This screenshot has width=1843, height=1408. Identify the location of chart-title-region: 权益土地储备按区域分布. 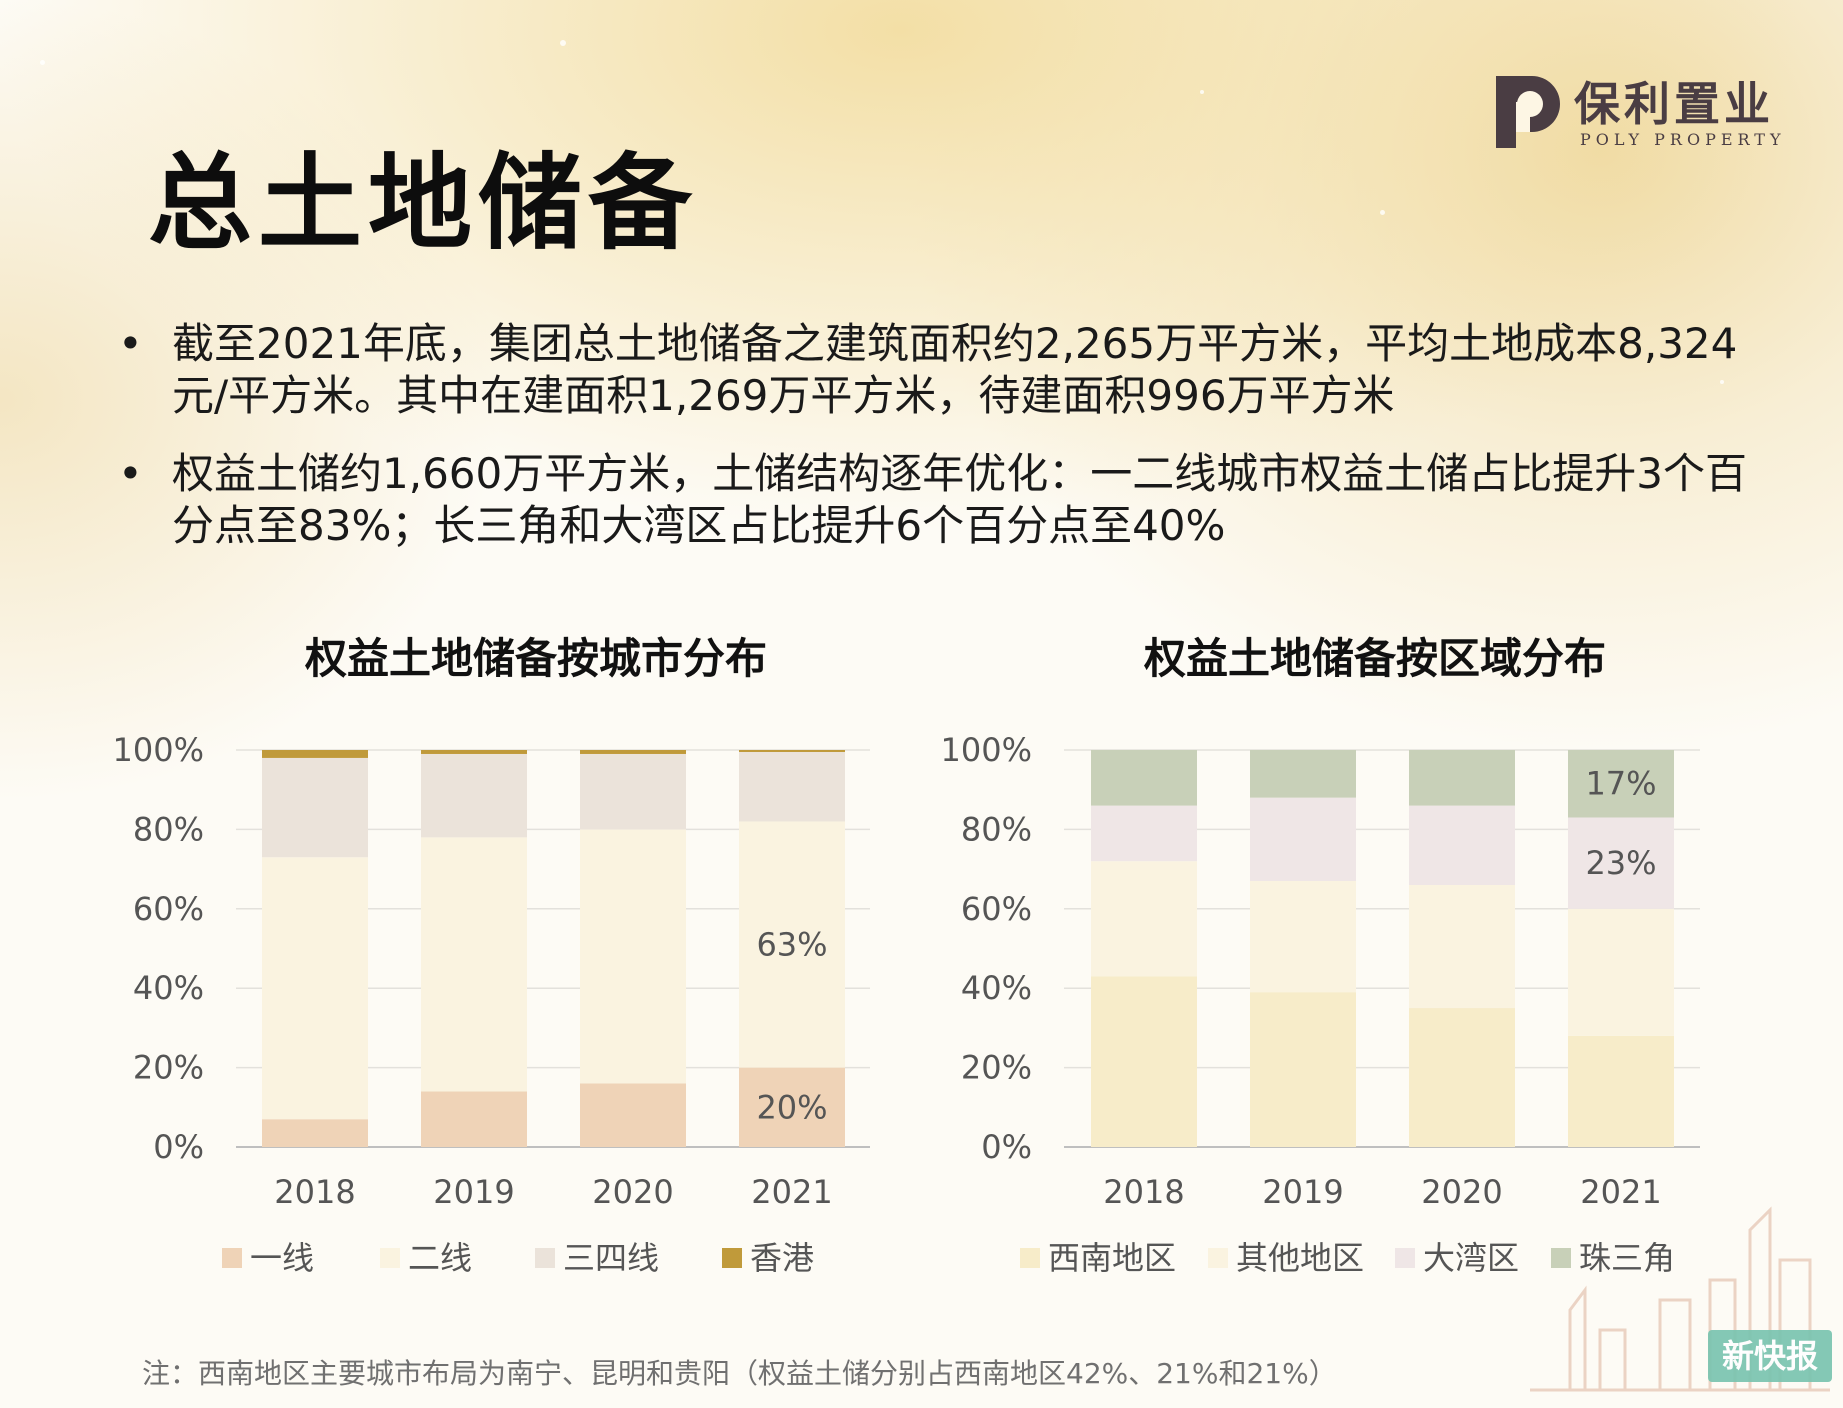
(1374, 658).